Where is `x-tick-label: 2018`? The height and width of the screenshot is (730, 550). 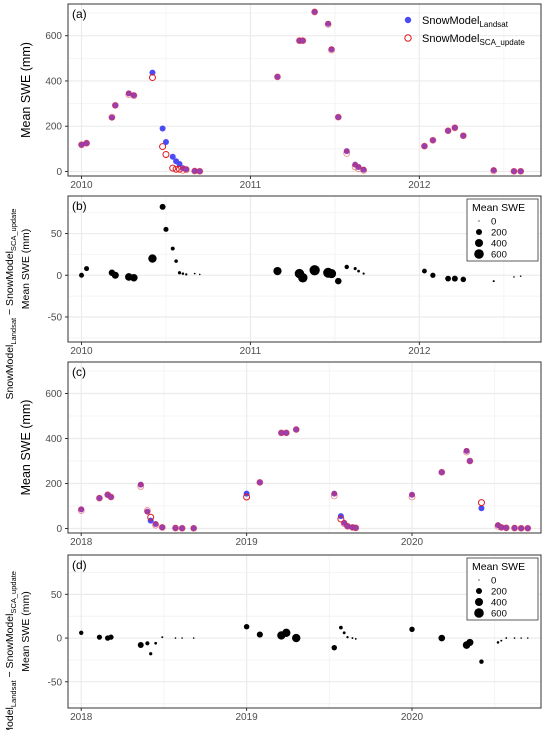
x-tick-label: 2018 is located at coordinates (81, 717).